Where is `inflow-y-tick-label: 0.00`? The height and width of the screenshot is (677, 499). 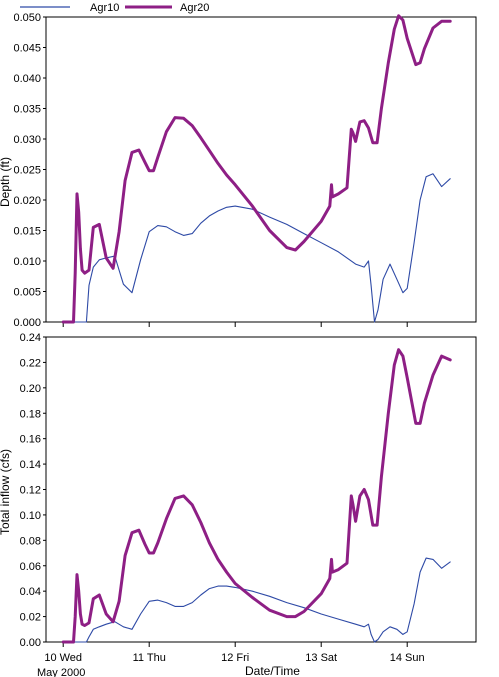 inflow-y-tick-label: 0.00 is located at coordinates (30, 643).